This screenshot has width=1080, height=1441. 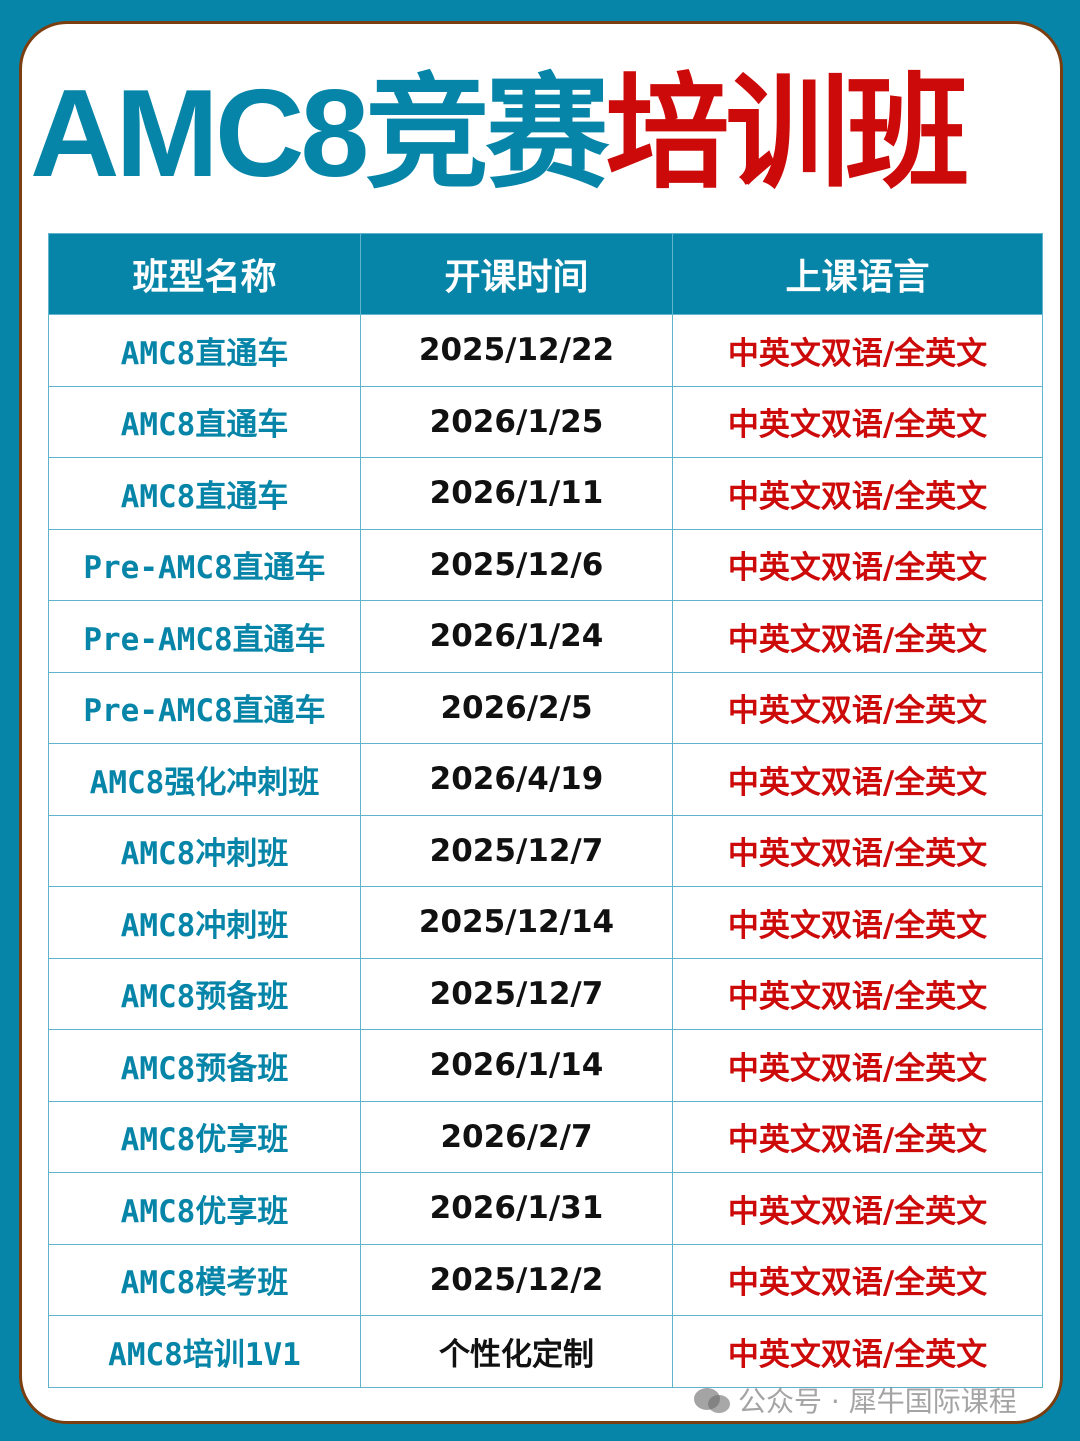 I want to click on table-row: AMC8模考班 2025/12/2 中英文双语/全英文, so click(x=545, y=1279).